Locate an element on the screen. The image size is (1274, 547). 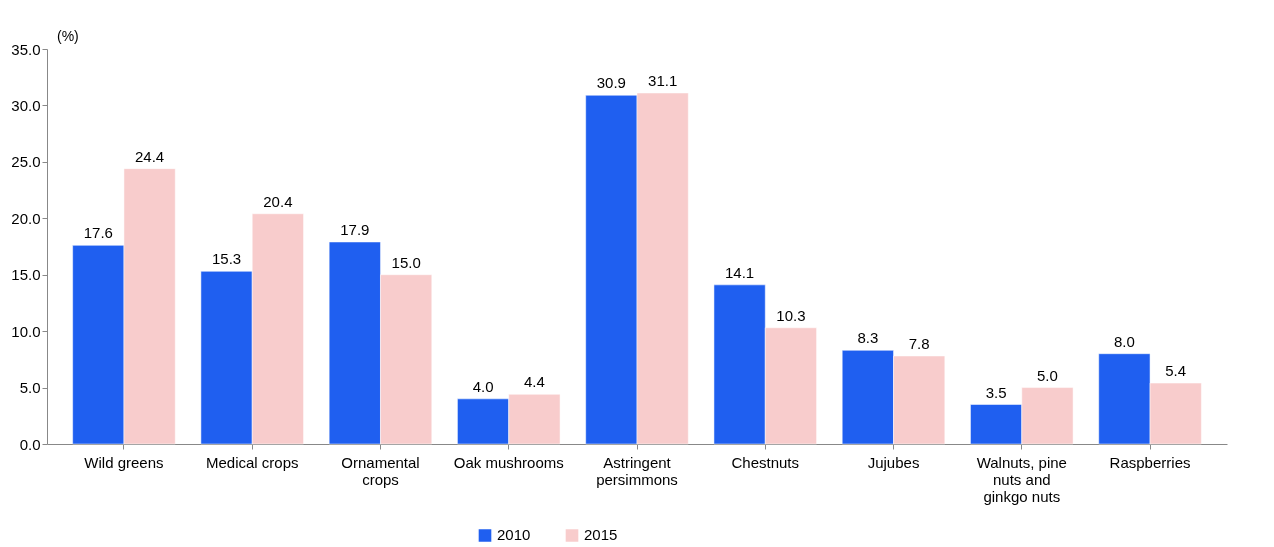
x-tick-label: Chestnuts is located at coordinates (765, 462).